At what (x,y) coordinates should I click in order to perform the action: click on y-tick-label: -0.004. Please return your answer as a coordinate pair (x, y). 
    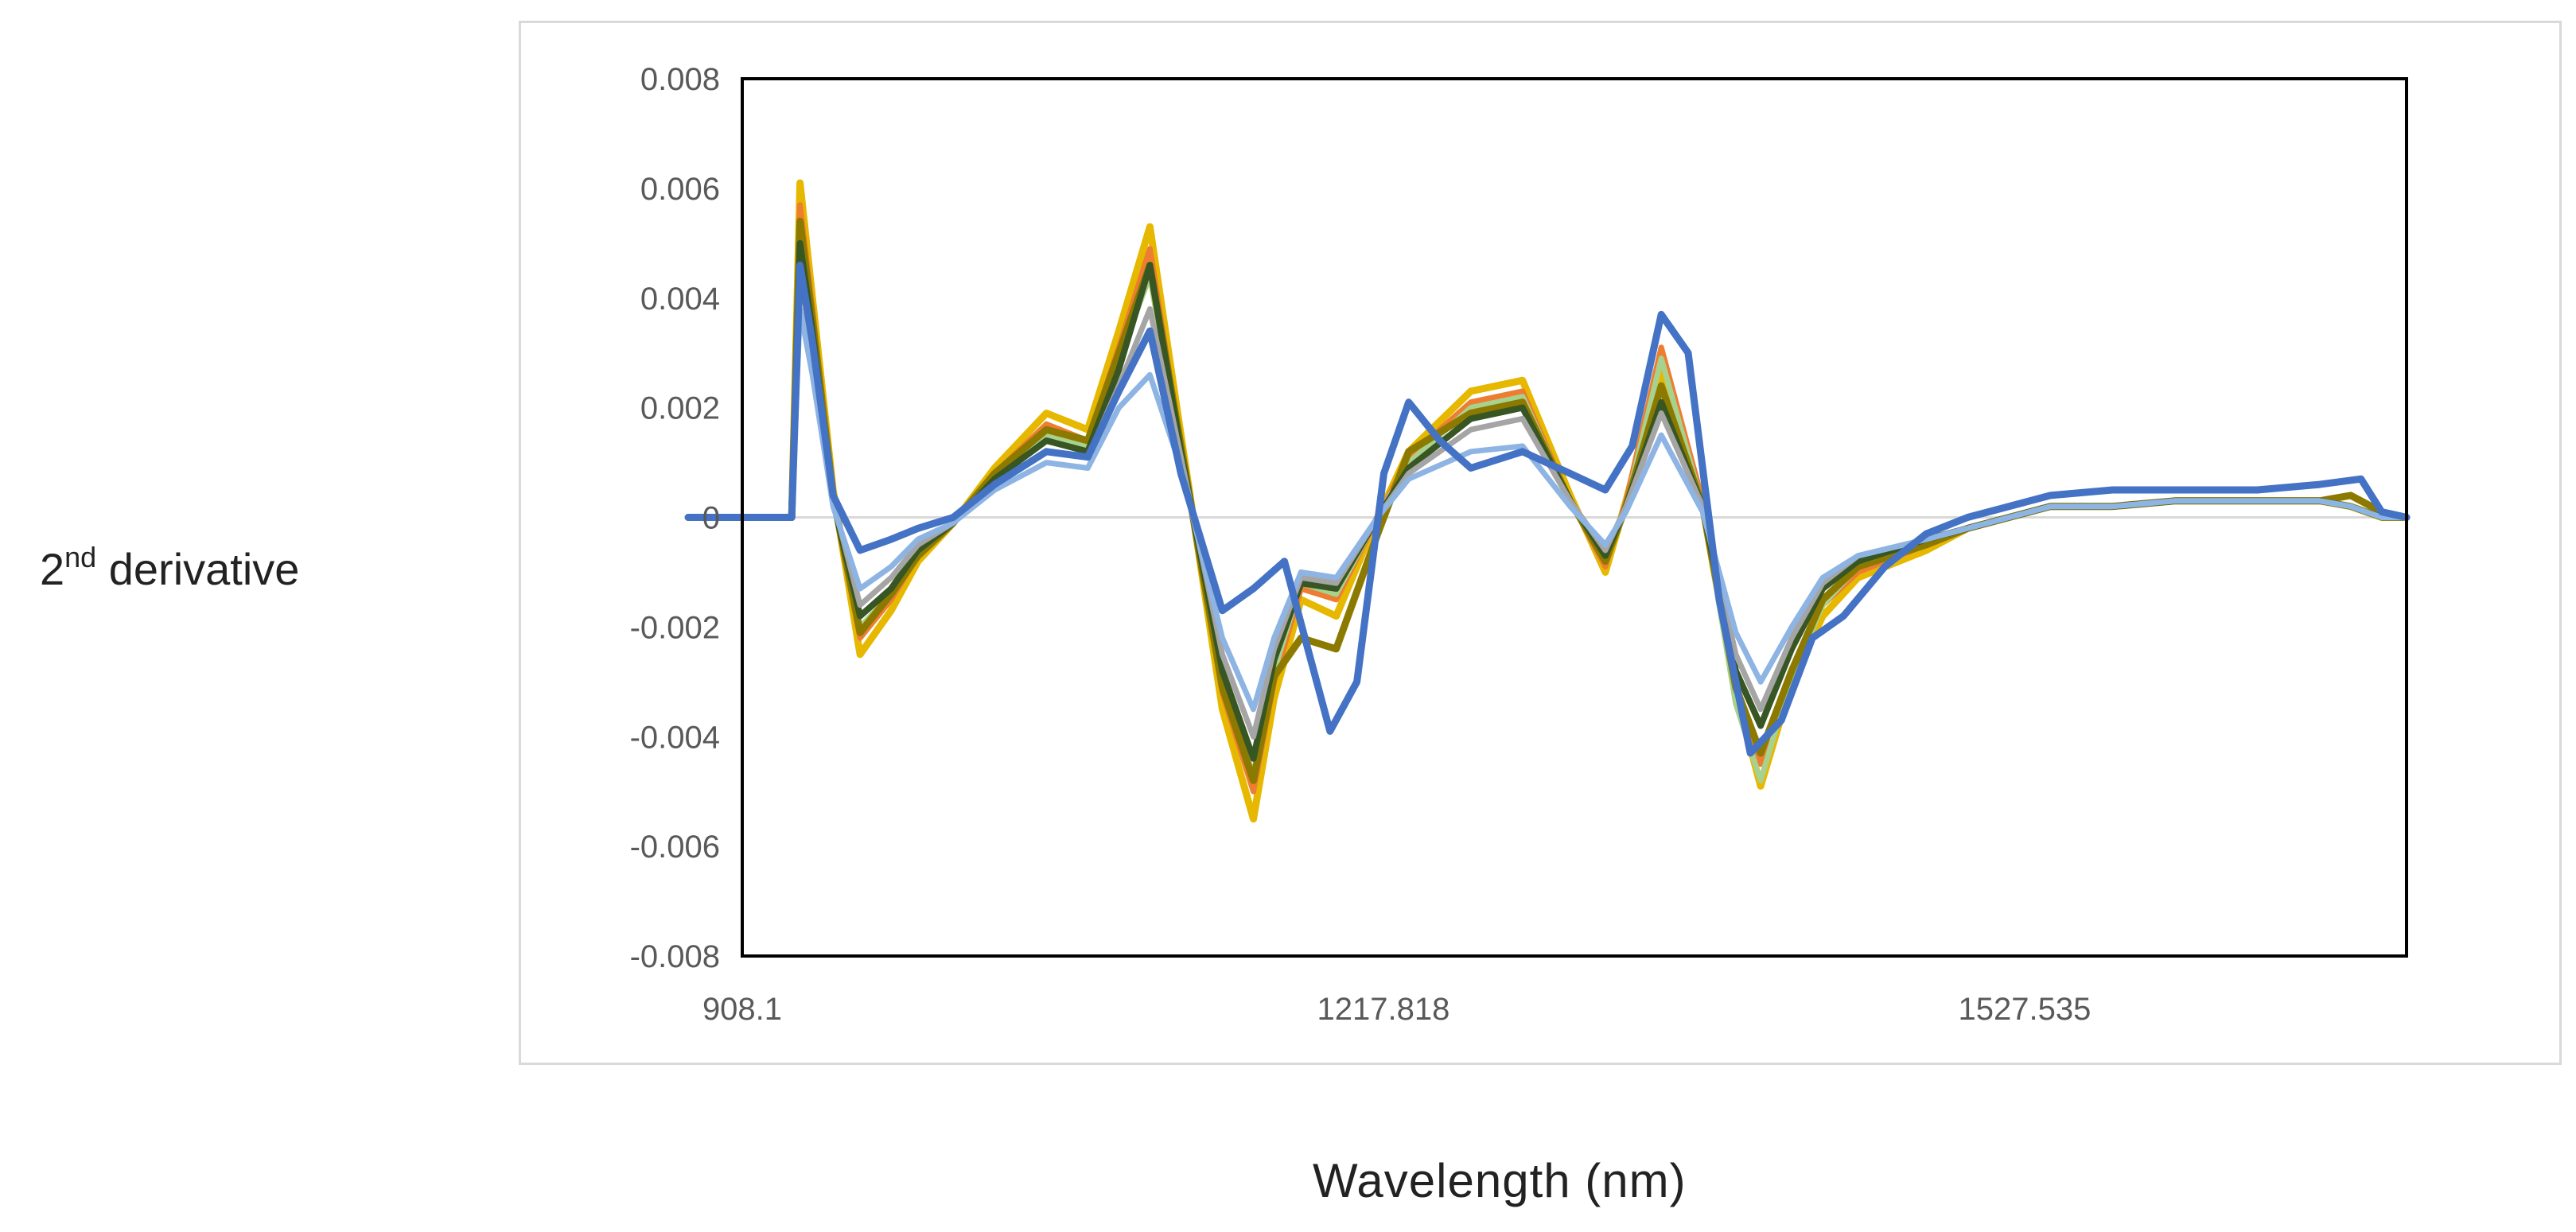
    Looking at the image, I should click on (675, 737).